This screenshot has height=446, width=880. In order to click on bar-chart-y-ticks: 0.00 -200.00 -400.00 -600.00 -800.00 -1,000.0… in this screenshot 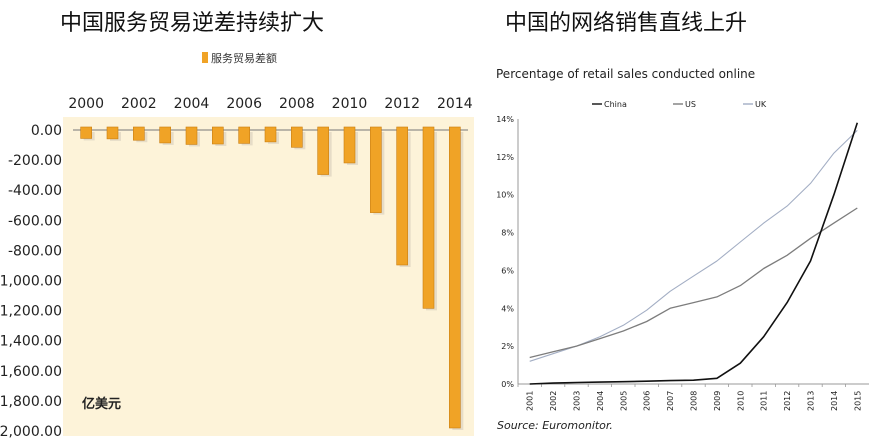, I will do `click(31, 281)`.